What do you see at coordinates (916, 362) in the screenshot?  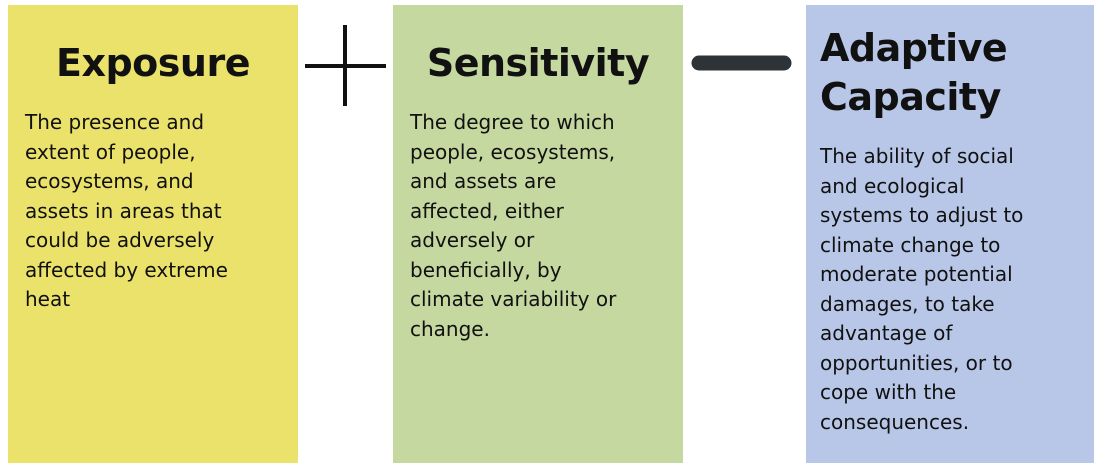 I see `text-line: opportunities, or to` at bounding box center [916, 362].